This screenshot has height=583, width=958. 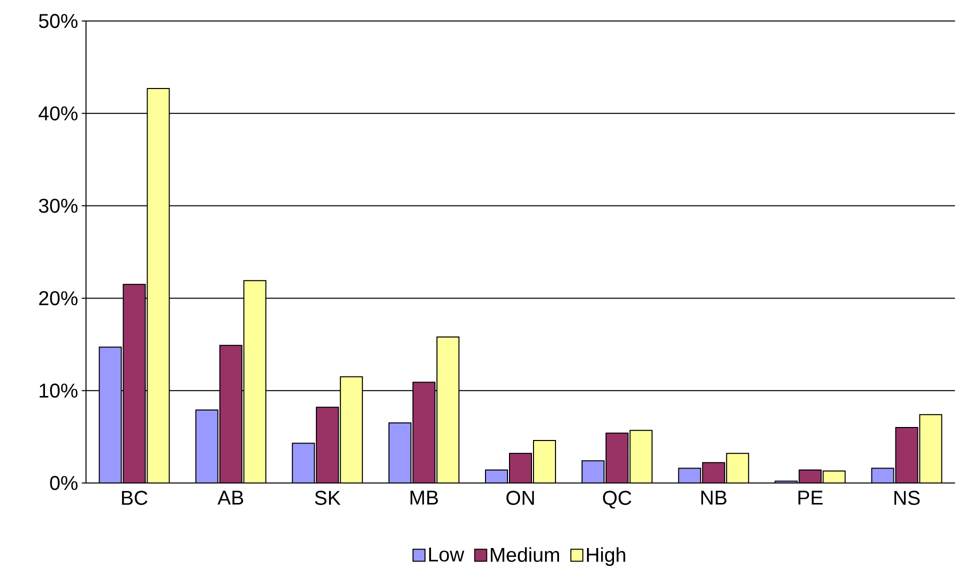 What do you see at coordinates (135, 497) in the screenshot?
I see `x-tick-label: BC` at bounding box center [135, 497].